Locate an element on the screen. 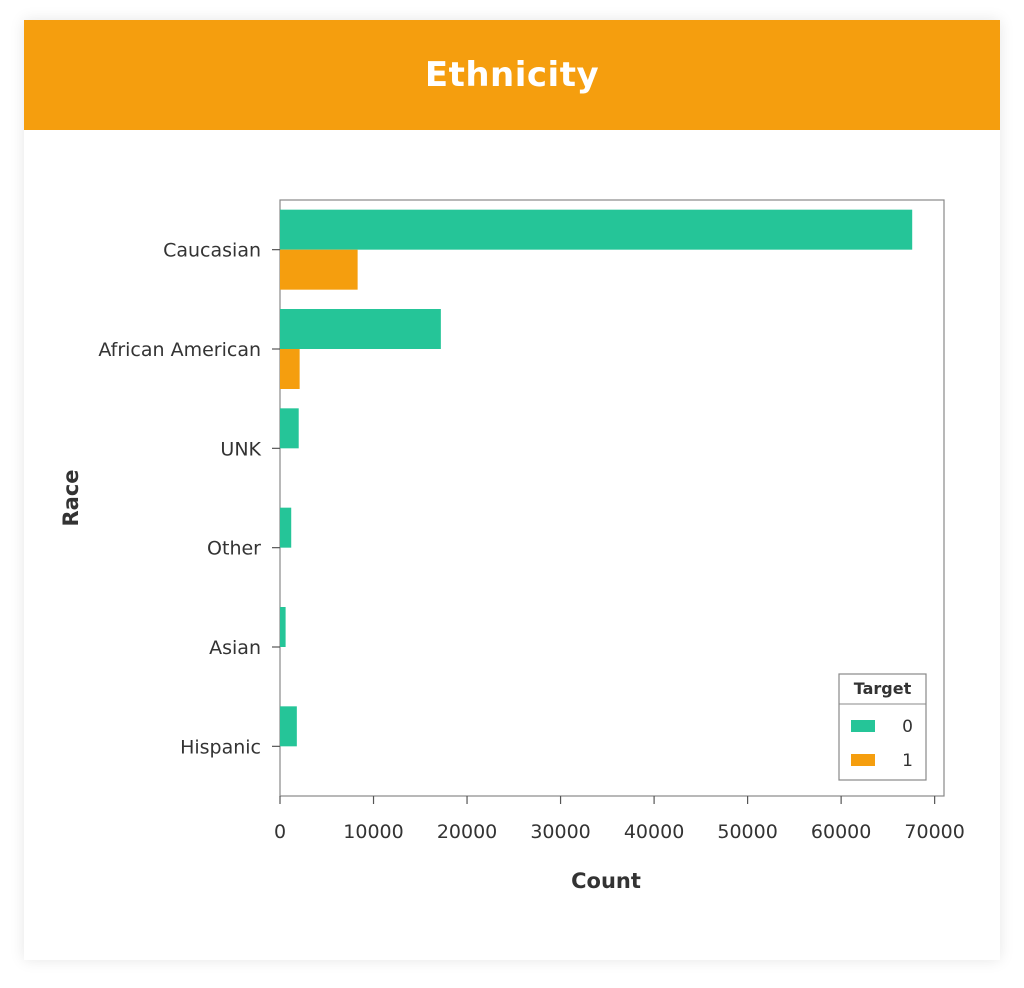  y-tick-label: Other is located at coordinates (234, 549).